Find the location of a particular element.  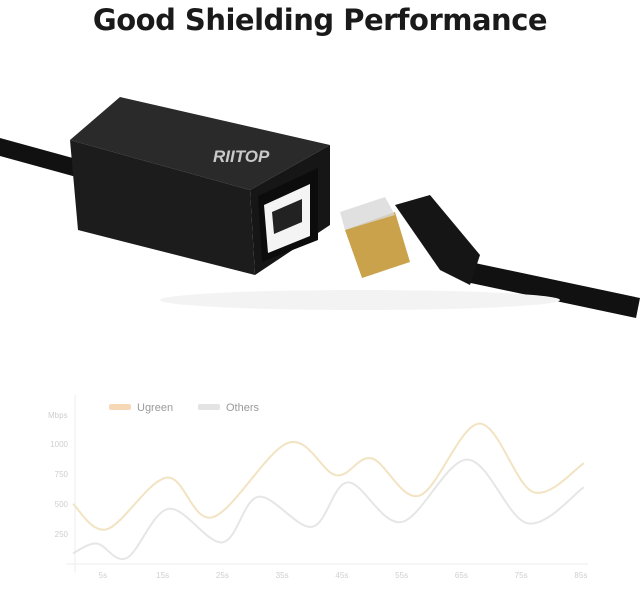

x-tick-label: 65s is located at coordinates (461, 575).